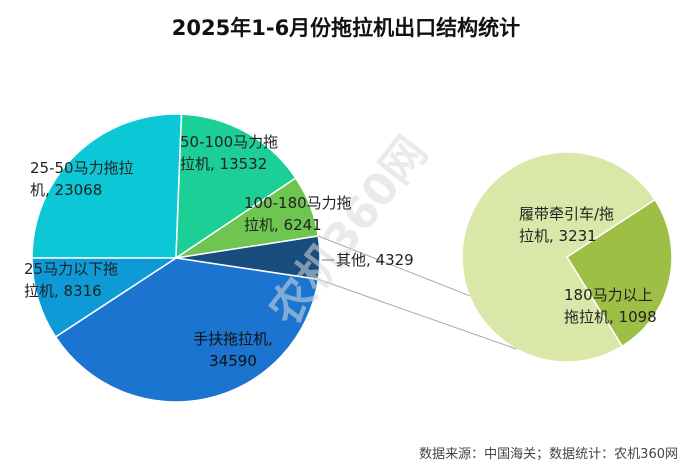 Image resolution: width=692 pixels, height=470 pixels. Describe the element at coordinates (298, 214) in the screenshot. I see `data-label-100-180: 100-180马力拖拉机, 6241` at that location.